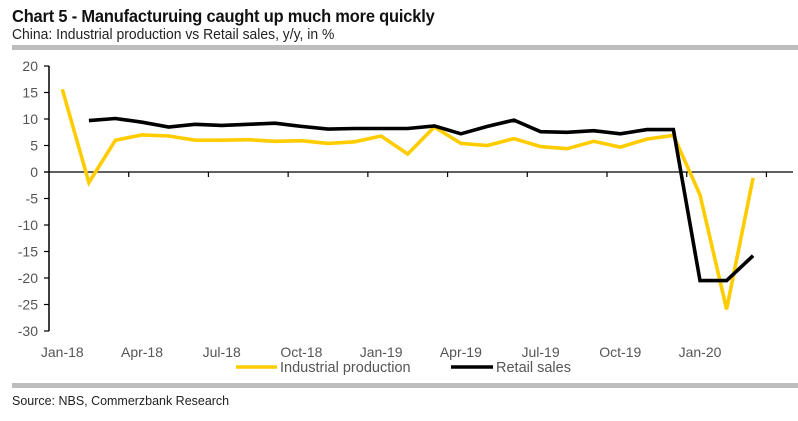 The image size is (798, 421). I want to click on legend: Industrial production Retail sales, so click(403, 368).